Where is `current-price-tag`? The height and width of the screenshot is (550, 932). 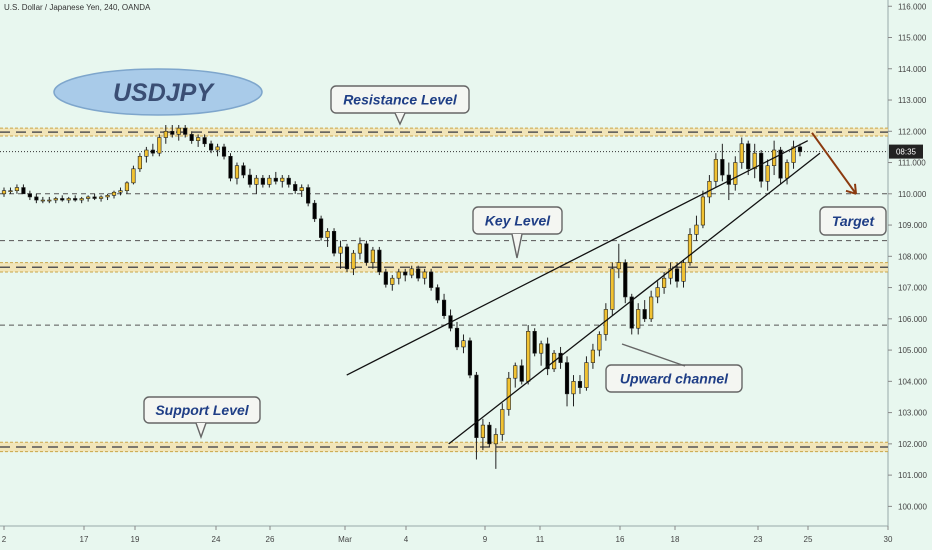 current-price-tag is located at coordinates (906, 151).